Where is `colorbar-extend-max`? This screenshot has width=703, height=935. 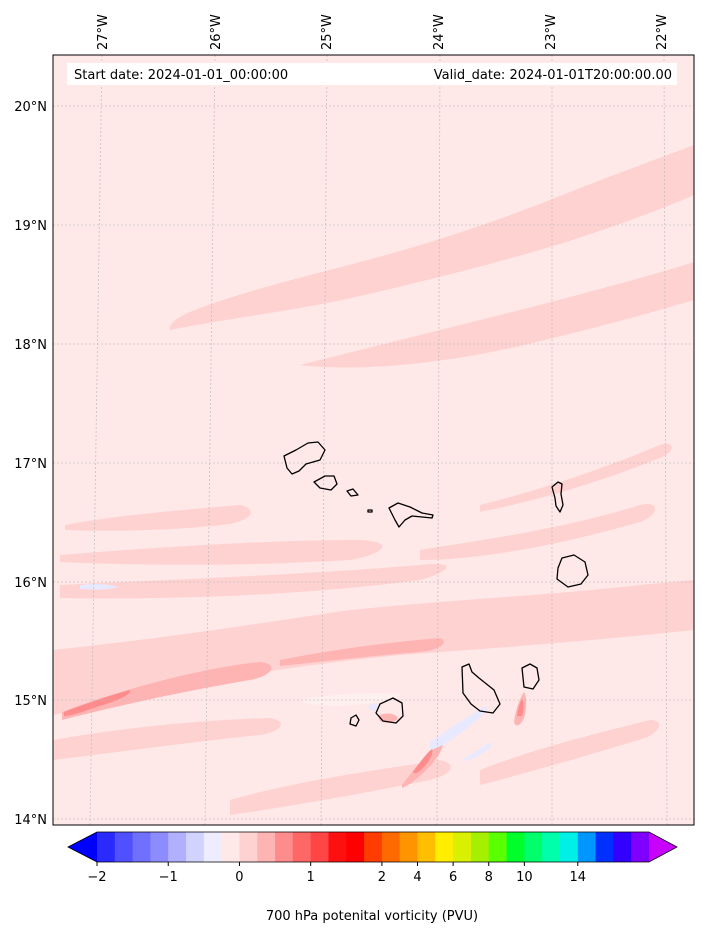 colorbar-extend-max is located at coordinates (663, 847).